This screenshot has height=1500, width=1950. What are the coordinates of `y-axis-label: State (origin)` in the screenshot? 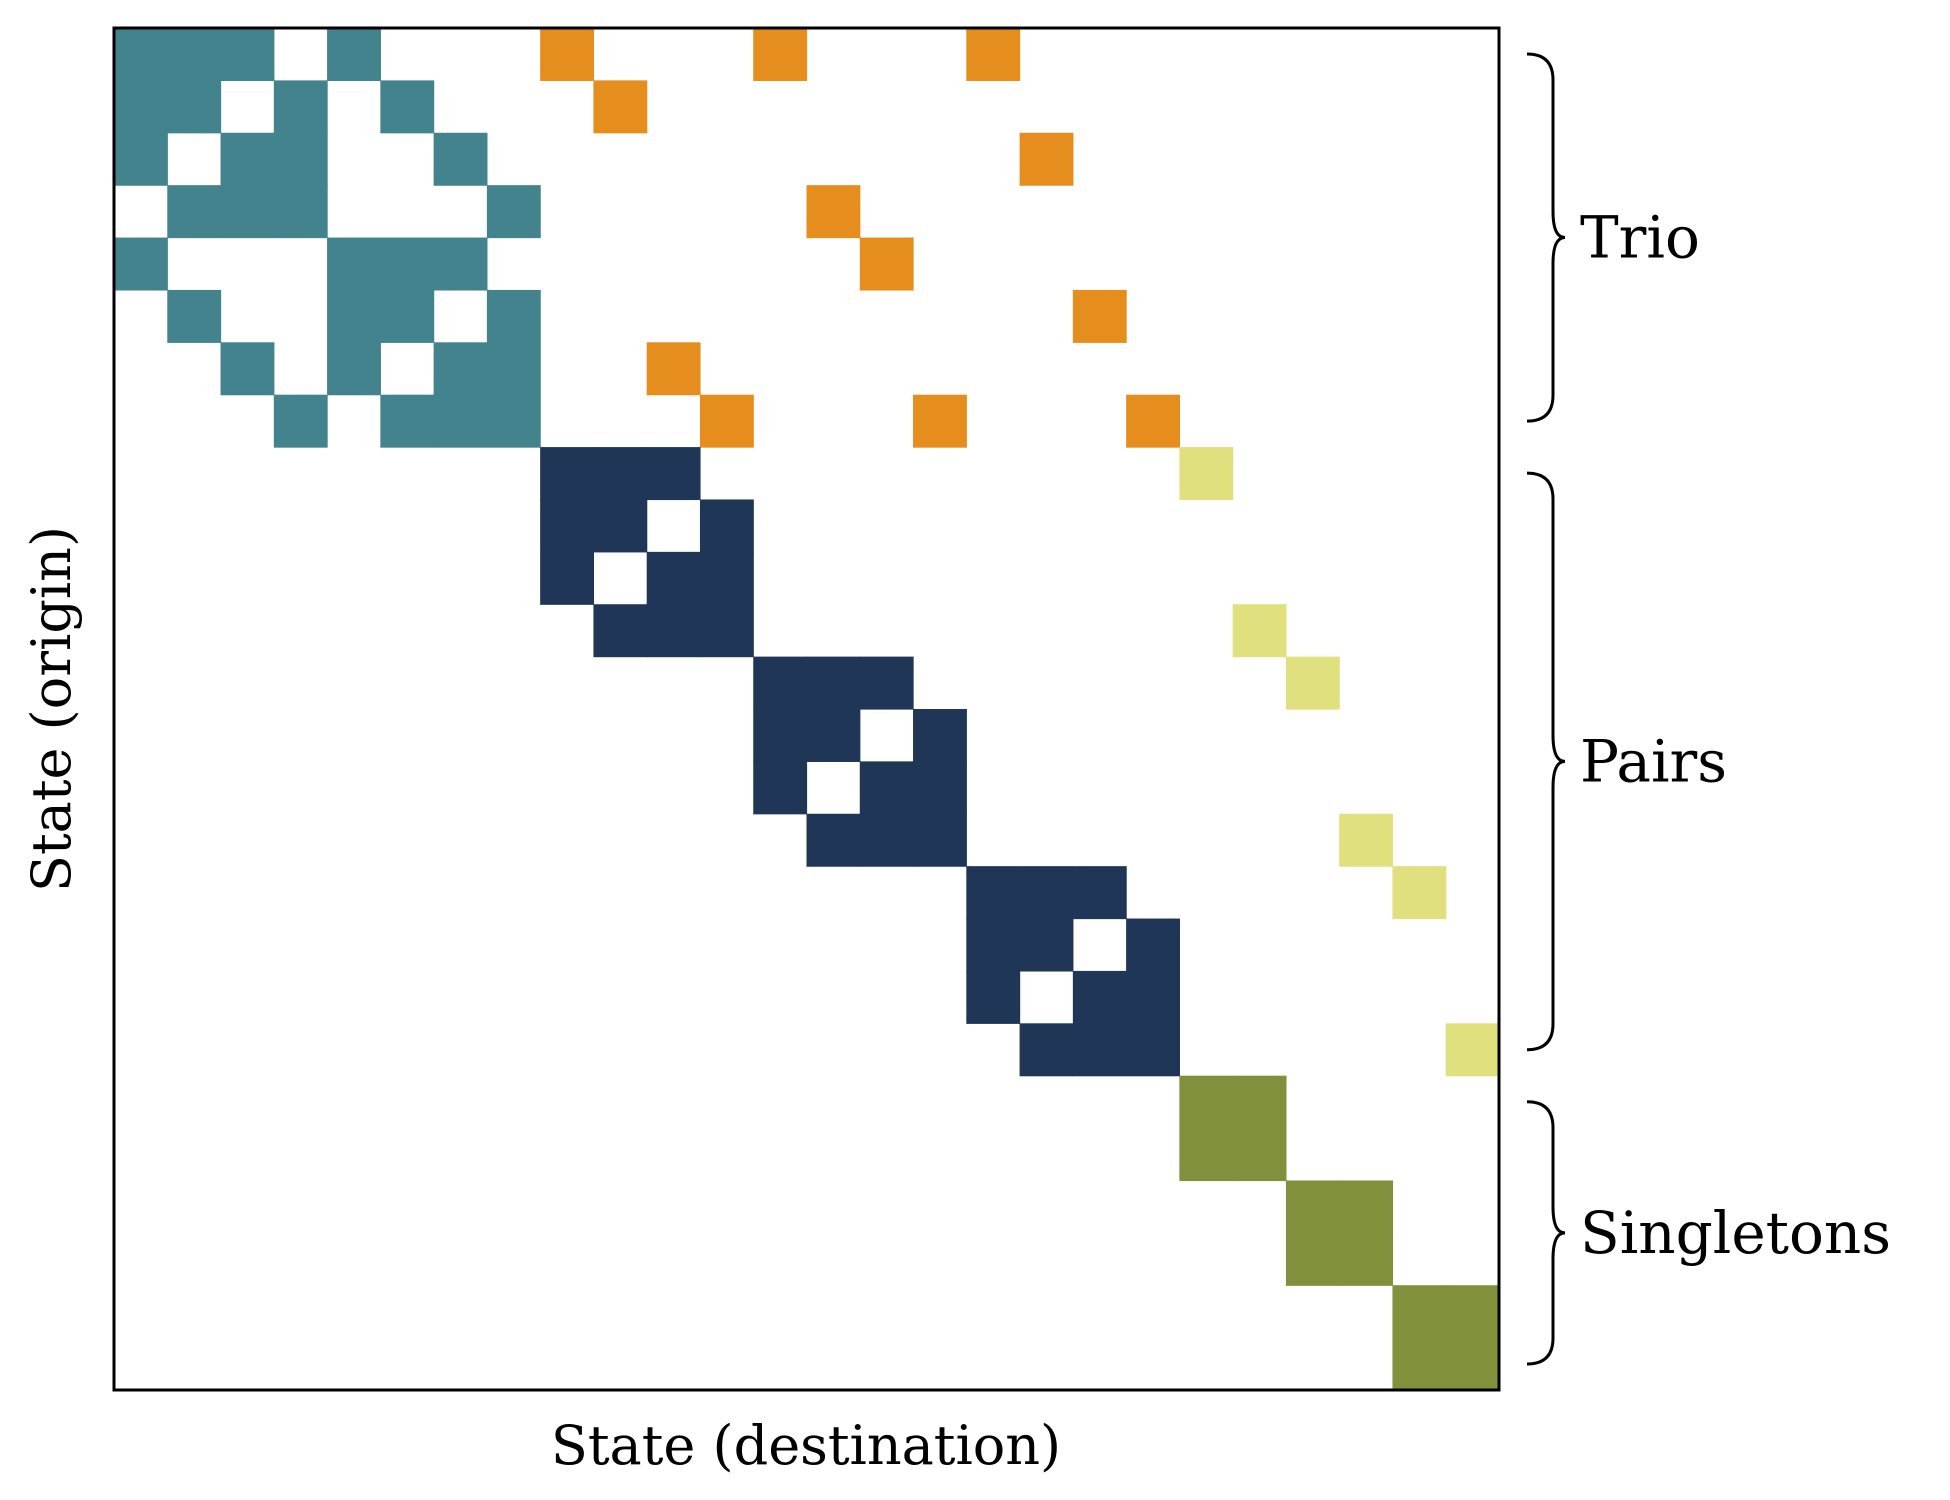 It's located at (51, 709).